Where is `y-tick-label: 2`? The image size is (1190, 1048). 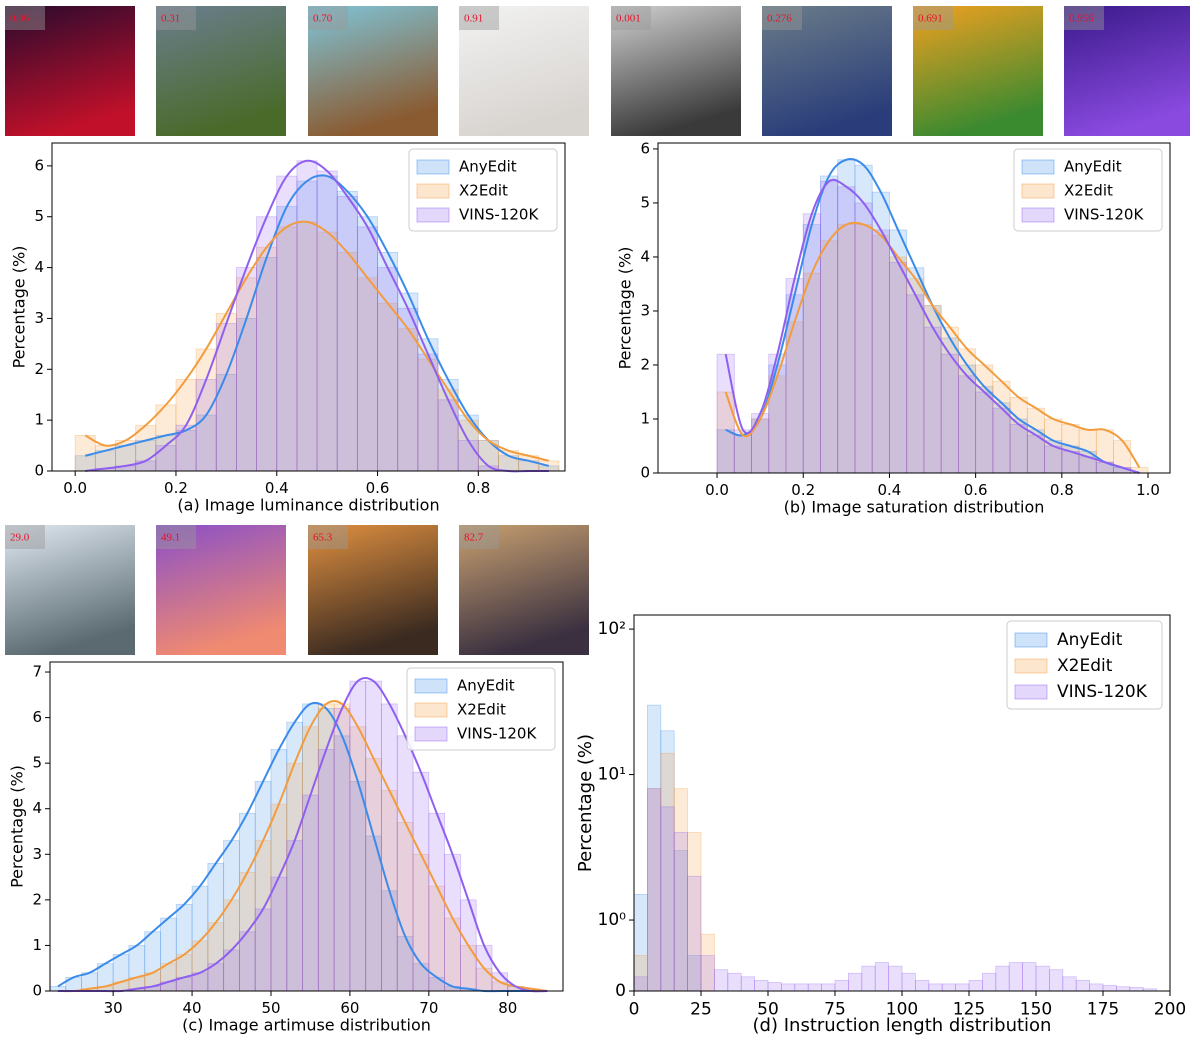 y-tick-label: 2 is located at coordinates (37, 899).